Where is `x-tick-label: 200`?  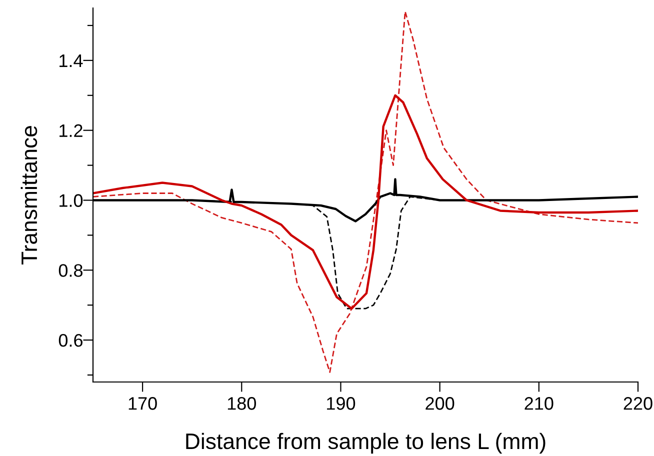 x-tick-label: 200 is located at coordinates (440, 403).